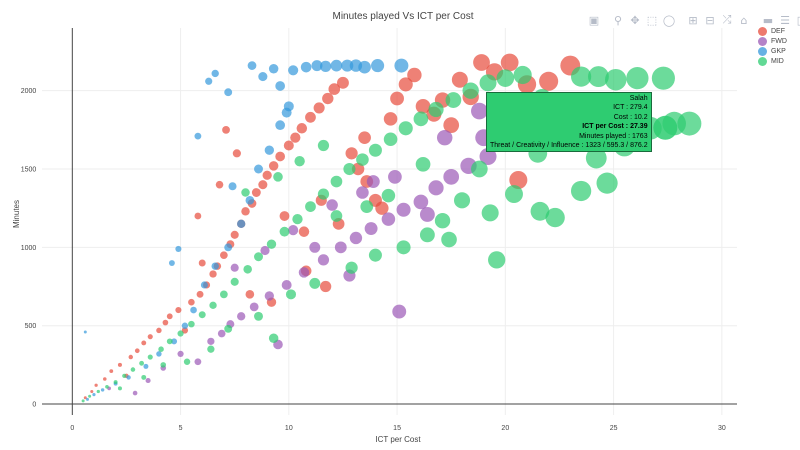  Describe the element at coordinates (772, 61) in the screenshot. I see `legend-item-mid: MID` at that location.